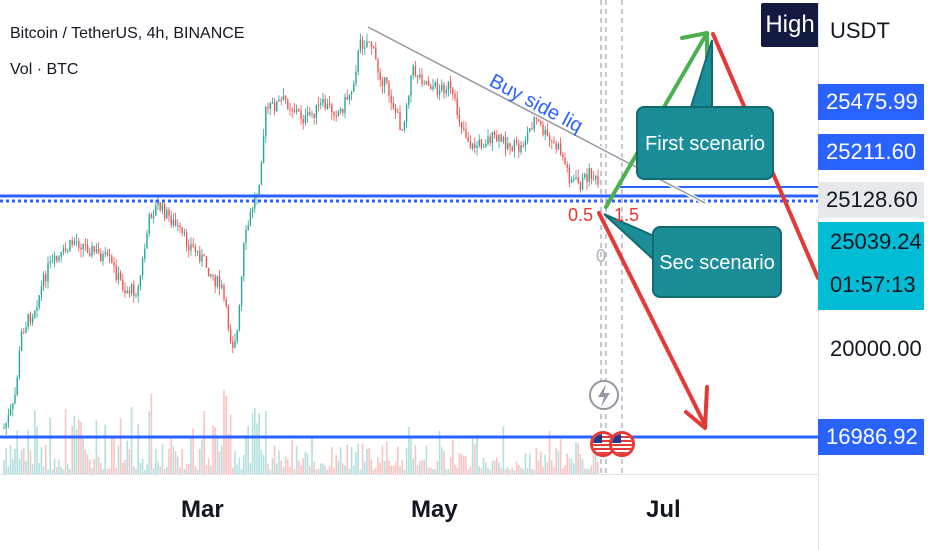 The width and height of the screenshot is (932, 550). What do you see at coordinates (127, 33) in the screenshot?
I see `symbol-title: Bitcoin / TetherUS, 4h, BINANCE` at bounding box center [127, 33].